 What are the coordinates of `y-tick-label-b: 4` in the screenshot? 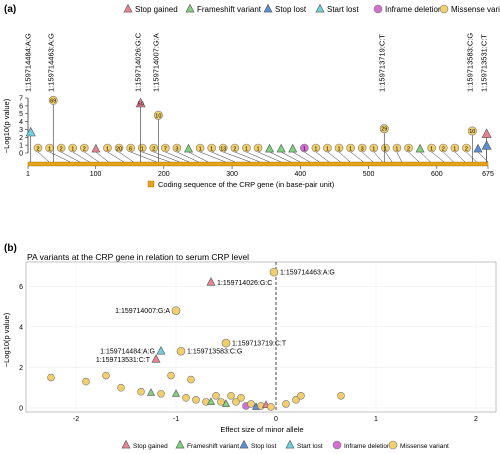 It's located at (21, 327).